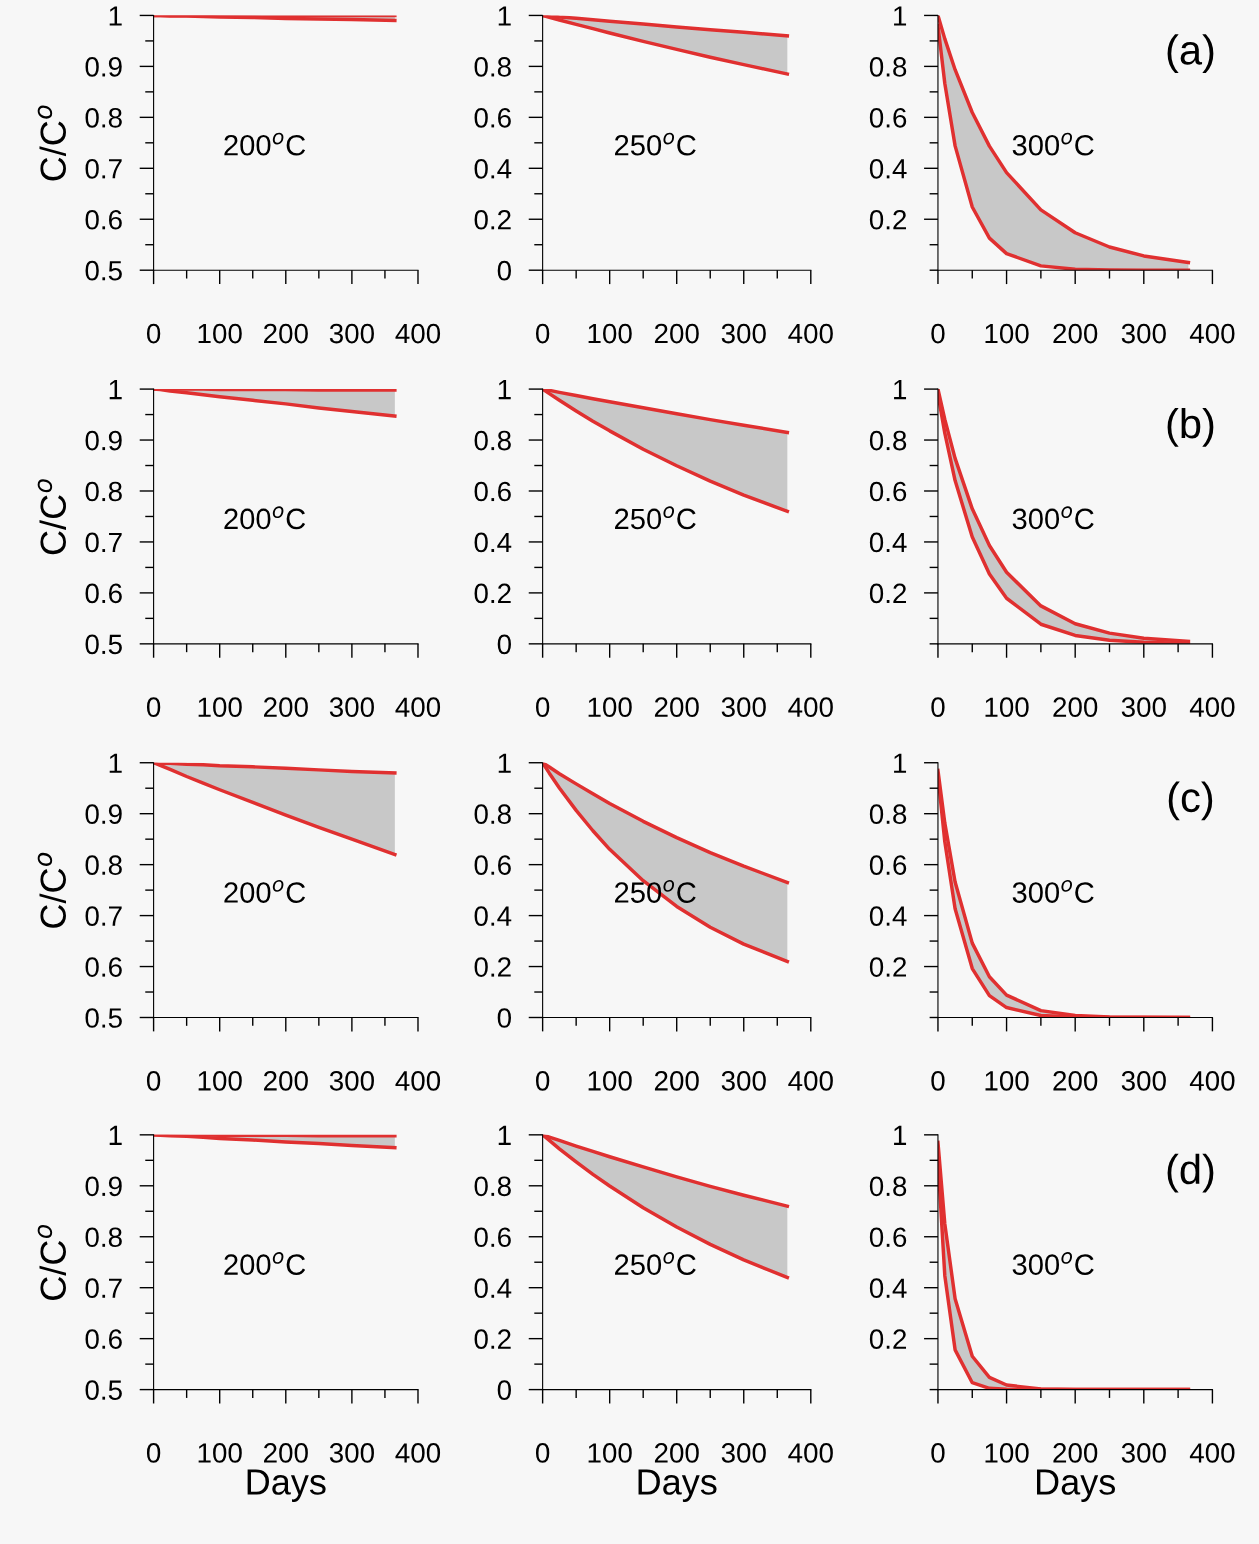  Describe the element at coordinates (1190, 1173) in the screenshot. I see `annotation: (d)` at that location.